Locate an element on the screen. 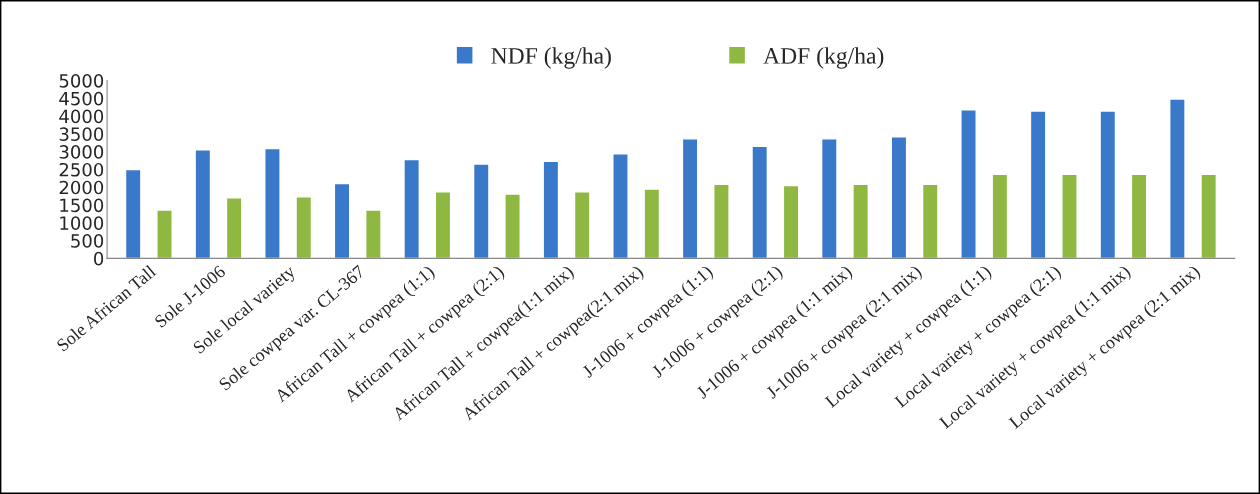 This screenshot has width=1260, height=494. y-tick-label: 5000 is located at coordinates (81, 80).